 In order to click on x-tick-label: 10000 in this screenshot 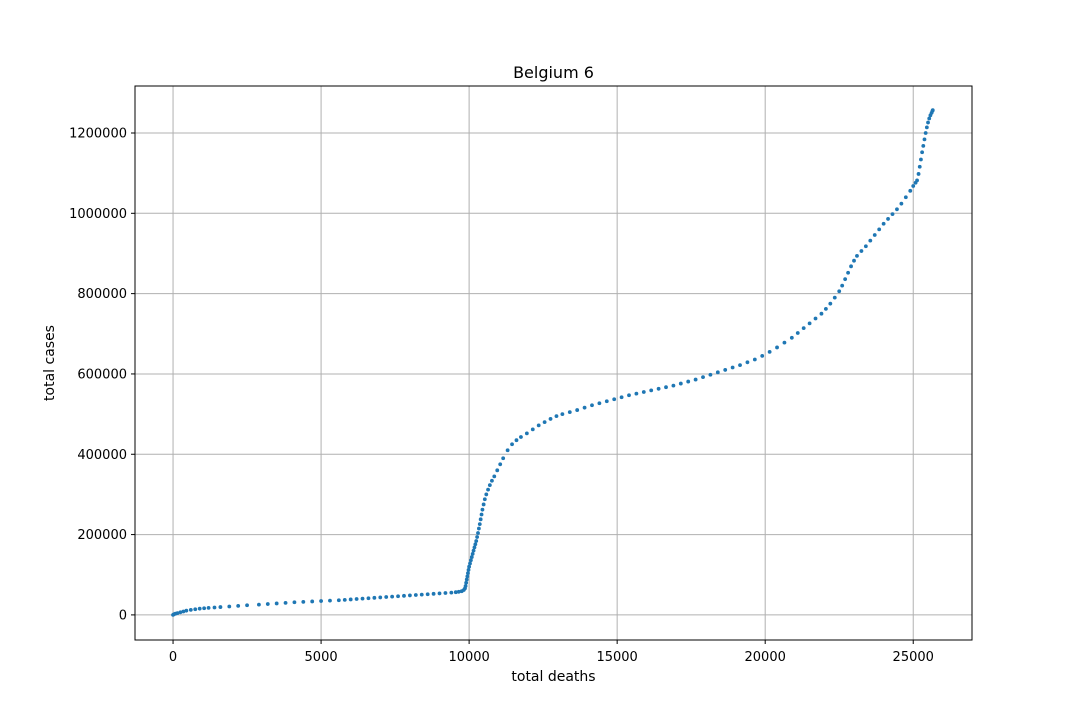, I will do `click(468, 657)`.